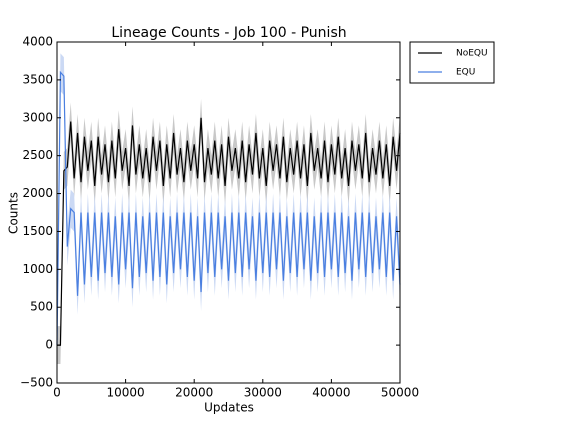  I want to click on y-tick-label: 0, so click(49, 345).